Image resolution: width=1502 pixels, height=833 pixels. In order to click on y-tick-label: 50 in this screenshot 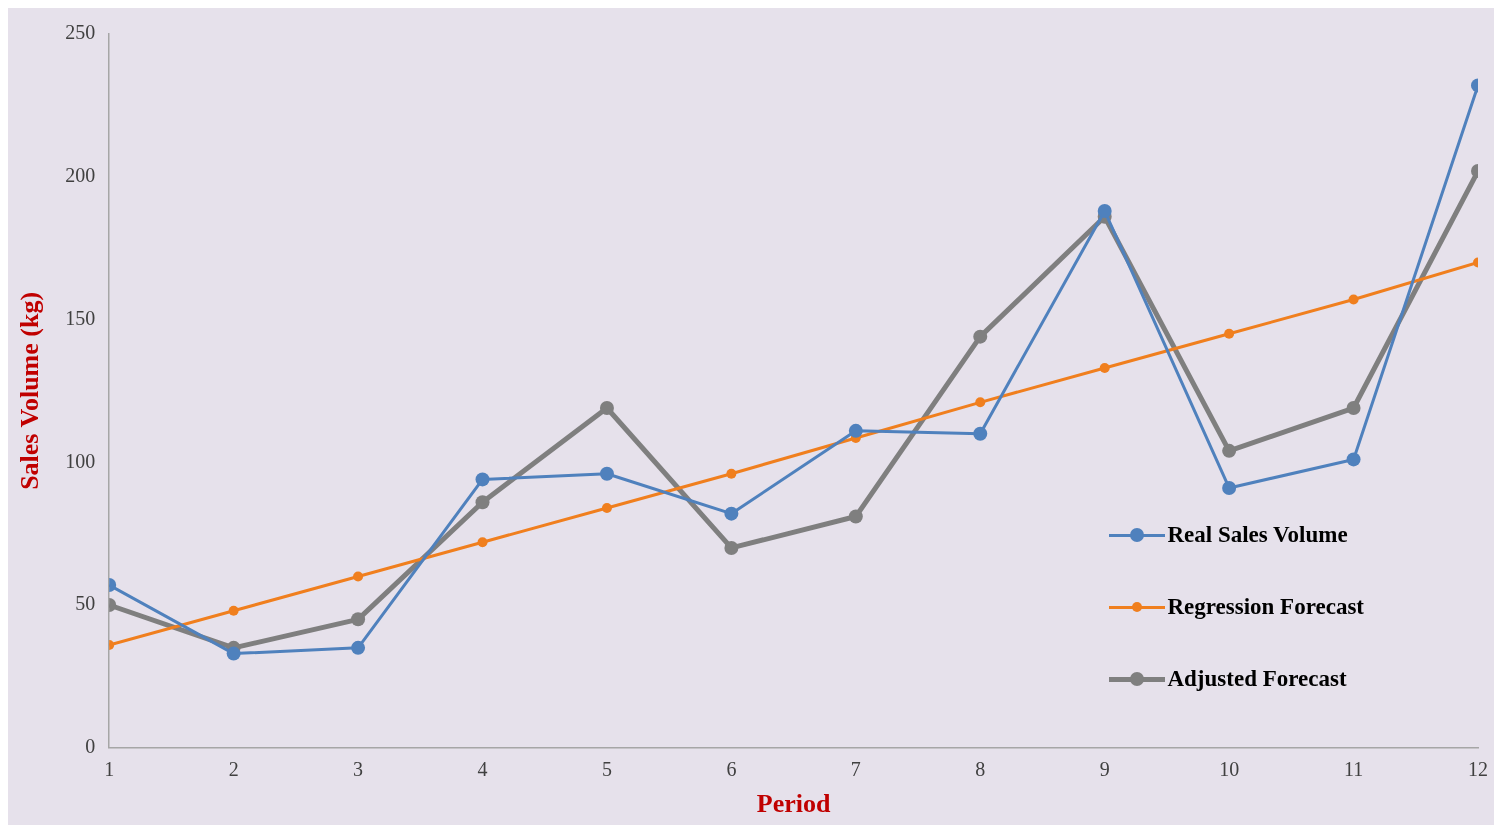, I will do `click(85, 603)`.